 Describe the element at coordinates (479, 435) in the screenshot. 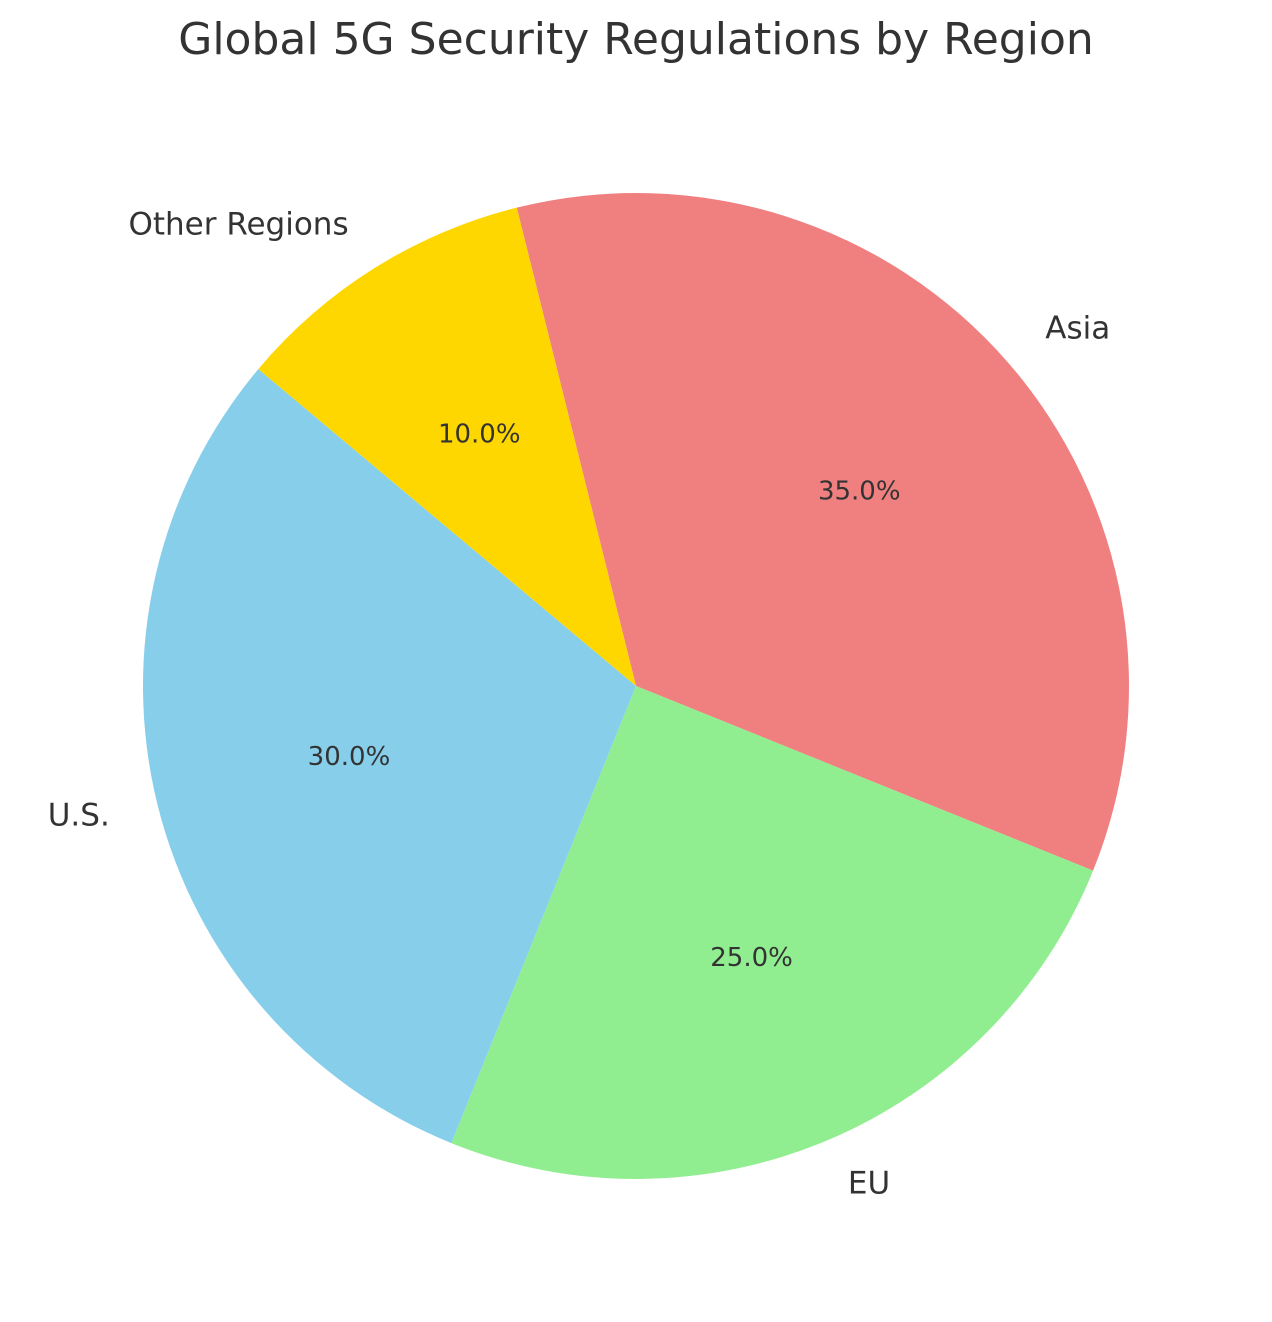

I see `percent-label: 10.0%` at that location.